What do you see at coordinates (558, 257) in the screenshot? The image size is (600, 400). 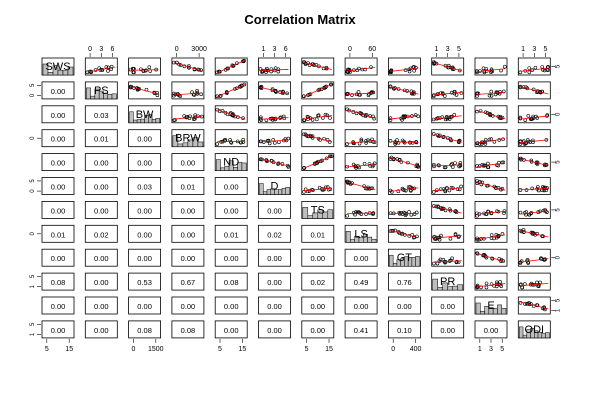 I see `tick-label-GT: 0` at bounding box center [558, 257].